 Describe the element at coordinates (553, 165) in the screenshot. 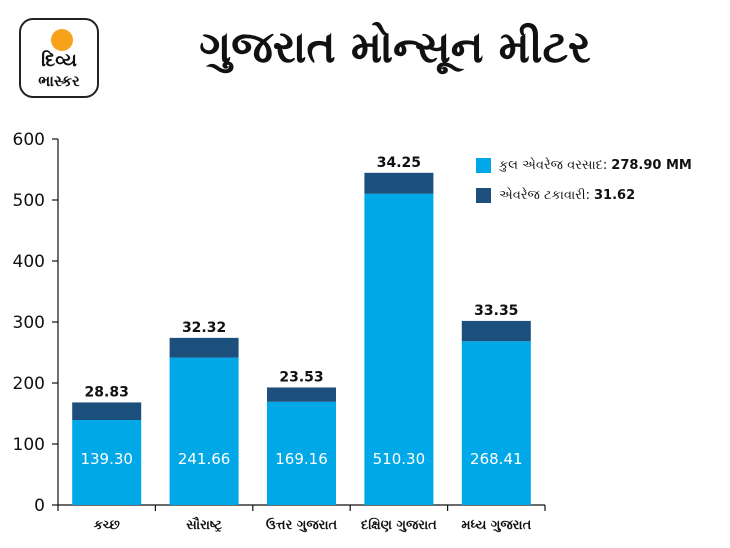

I see `legend-label-rainfall: કુલ એવરેજ વરસાદ:` at that location.